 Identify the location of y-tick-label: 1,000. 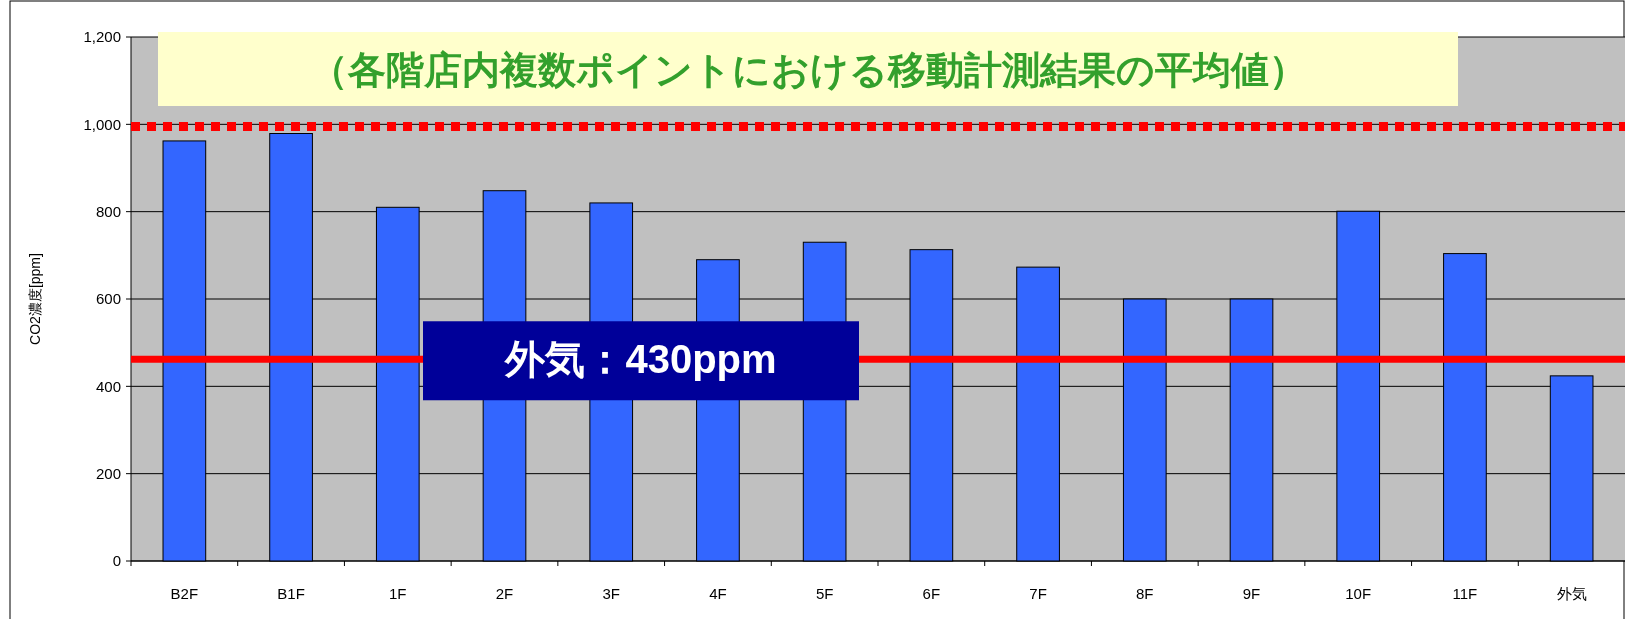
(102, 124).